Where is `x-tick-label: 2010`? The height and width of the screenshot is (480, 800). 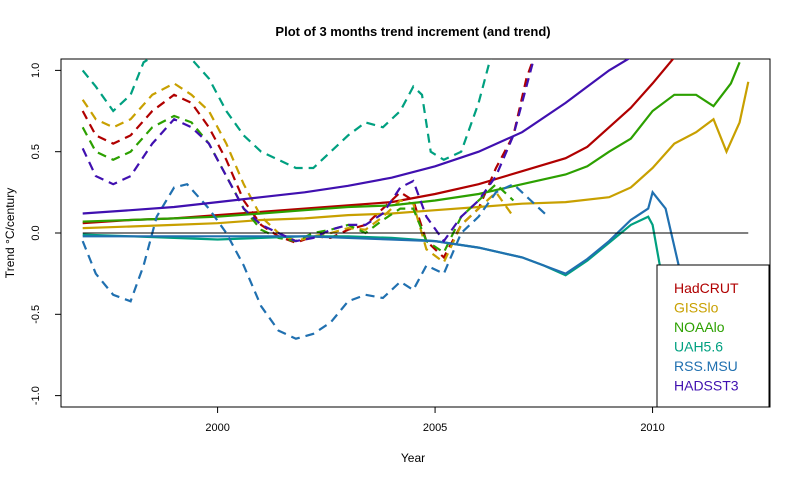
x-tick-label: 2010 is located at coordinates (652, 428).